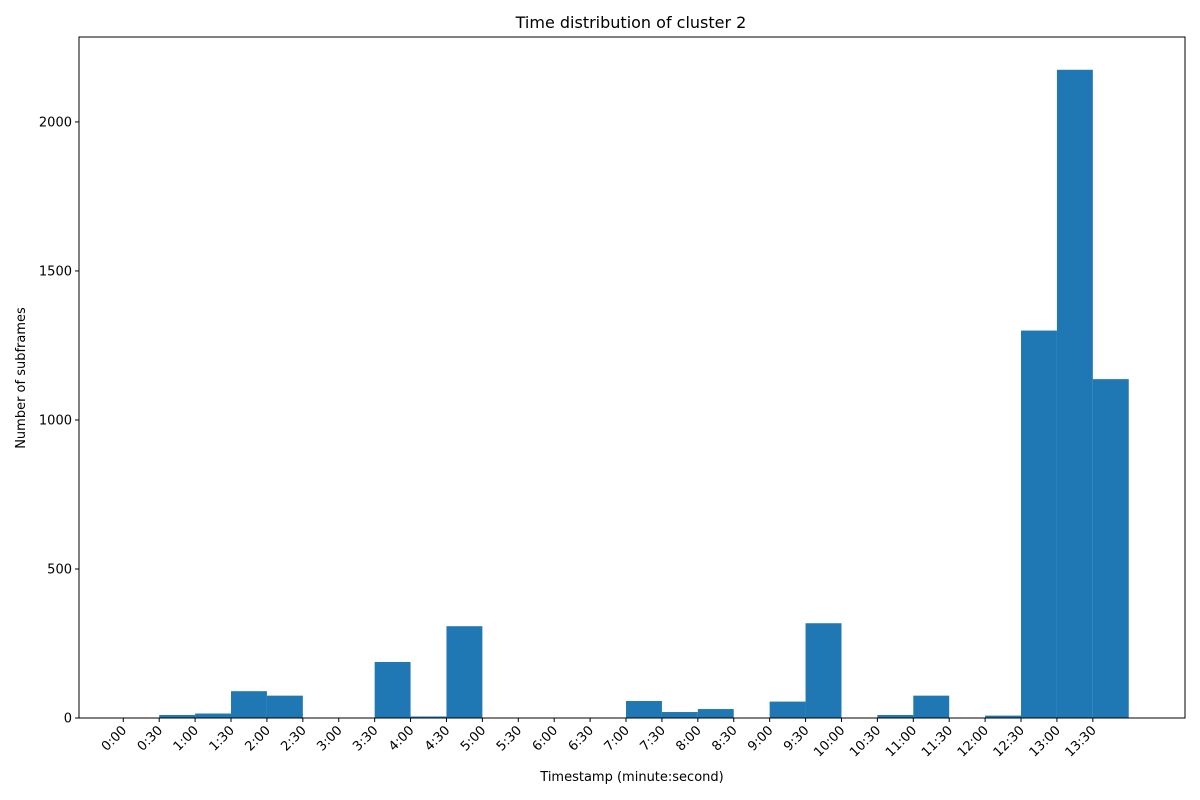  I want to click on y-tick-label: 500, so click(59, 569).